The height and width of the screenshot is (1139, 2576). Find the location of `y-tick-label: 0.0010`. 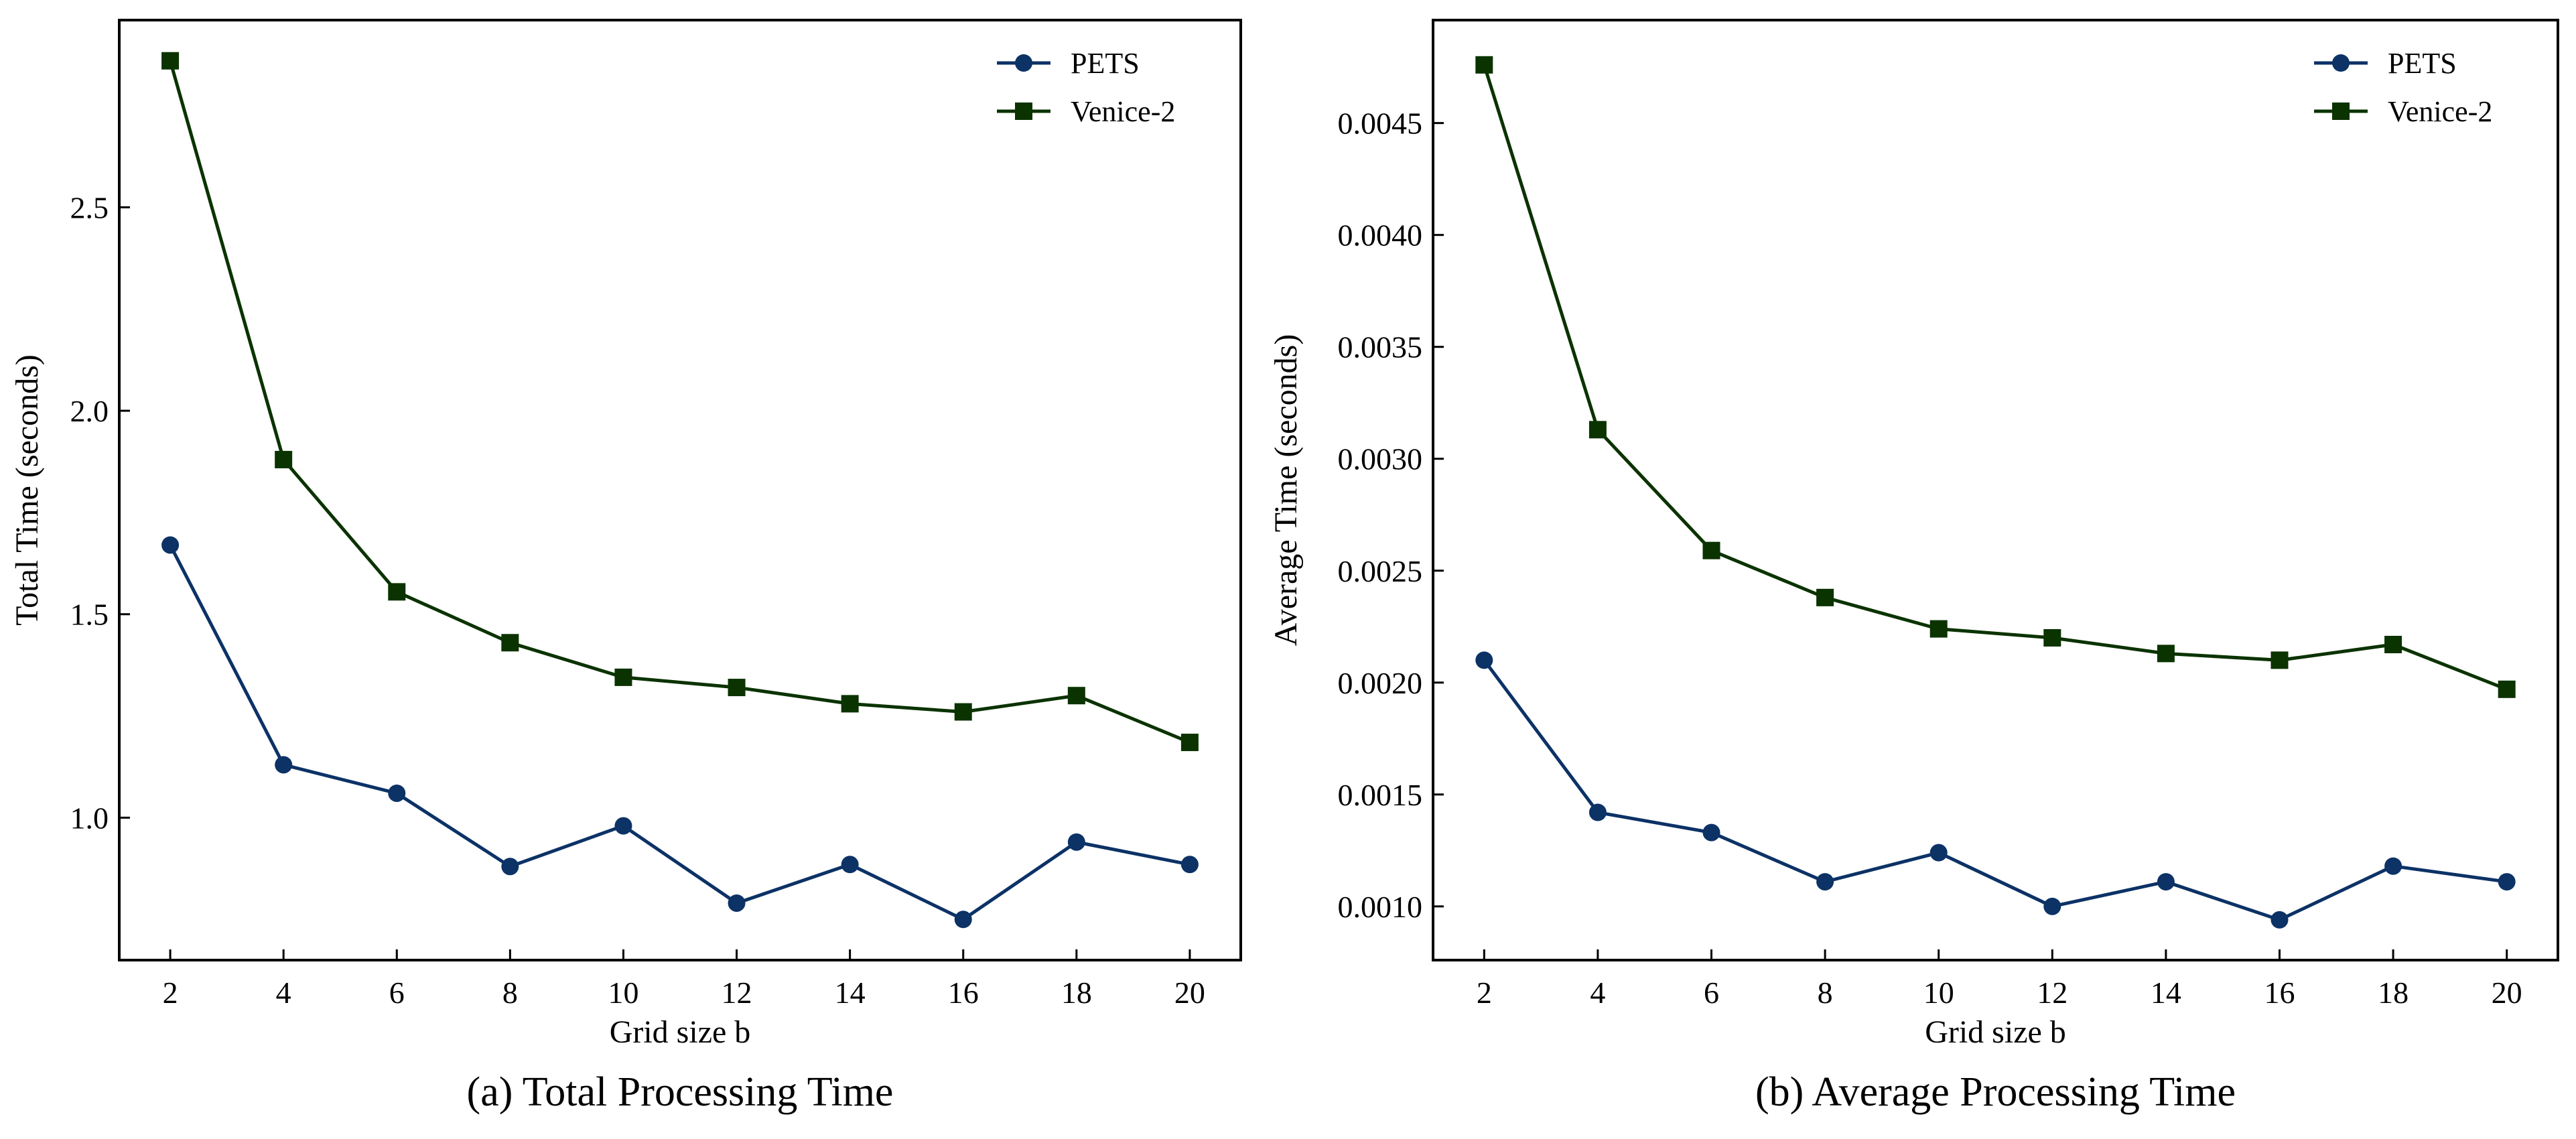

y-tick-label: 0.0010 is located at coordinates (1380, 907).